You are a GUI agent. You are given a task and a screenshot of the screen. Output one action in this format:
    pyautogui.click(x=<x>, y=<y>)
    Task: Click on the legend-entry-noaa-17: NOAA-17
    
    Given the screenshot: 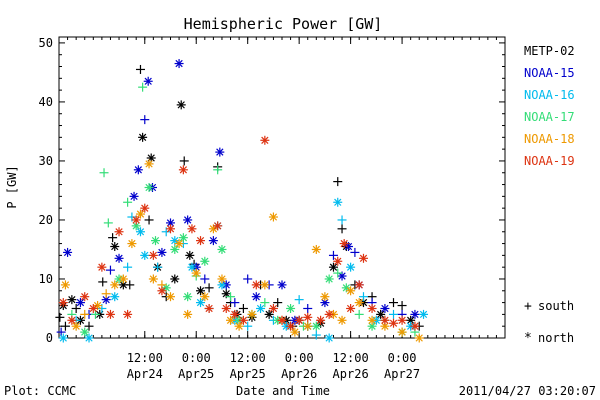 What is the action you would take?
    pyautogui.click(x=549, y=117)
    